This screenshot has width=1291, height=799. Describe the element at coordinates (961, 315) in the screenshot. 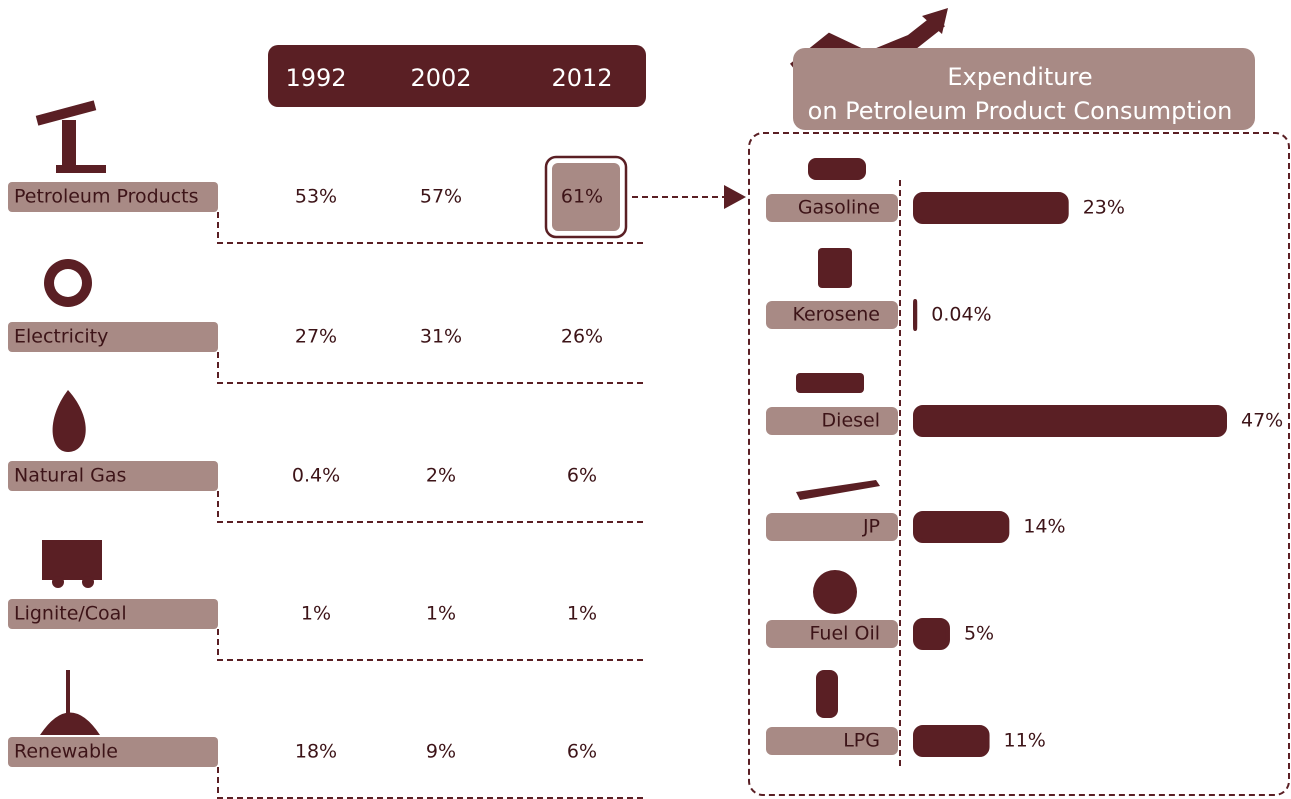

I see `value-label: 0.04%` at that location.